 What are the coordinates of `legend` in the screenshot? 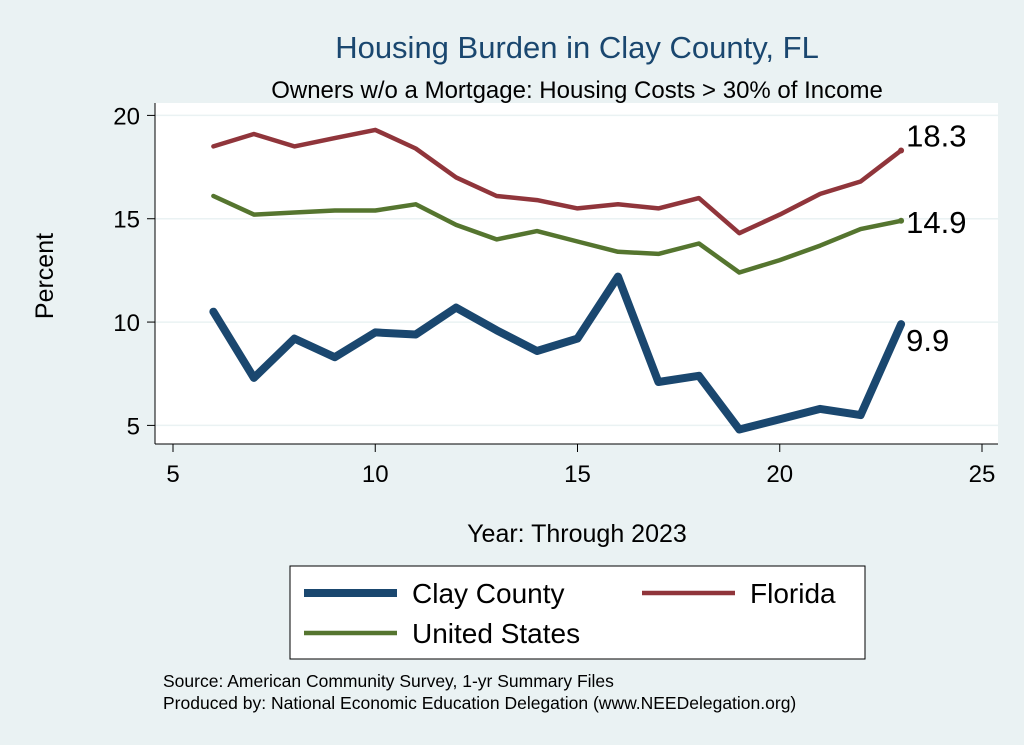 It's located at (577, 612).